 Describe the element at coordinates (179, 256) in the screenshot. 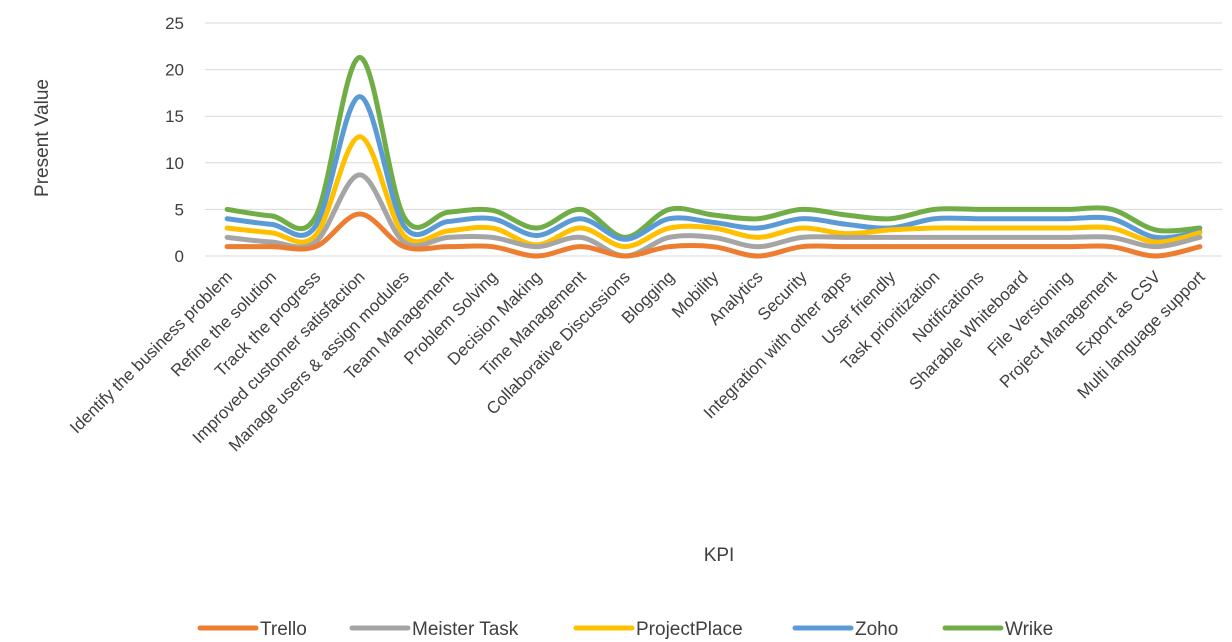

I see `y-tick-label: 0` at that location.